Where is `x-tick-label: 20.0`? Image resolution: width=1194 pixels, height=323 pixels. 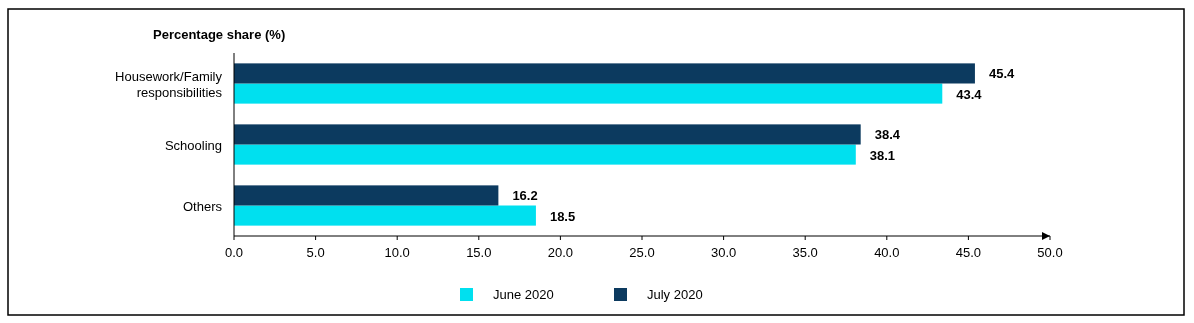
x-tick-label: 20.0 is located at coordinates (560, 252).